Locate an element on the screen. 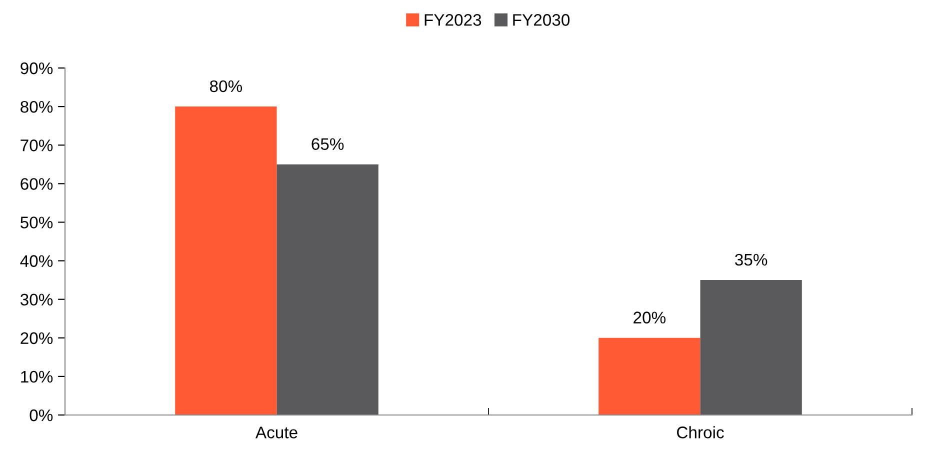 The width and height of the screenshot is (925, 452). y-tick-label: 50% is located at coordinates (36, 222).